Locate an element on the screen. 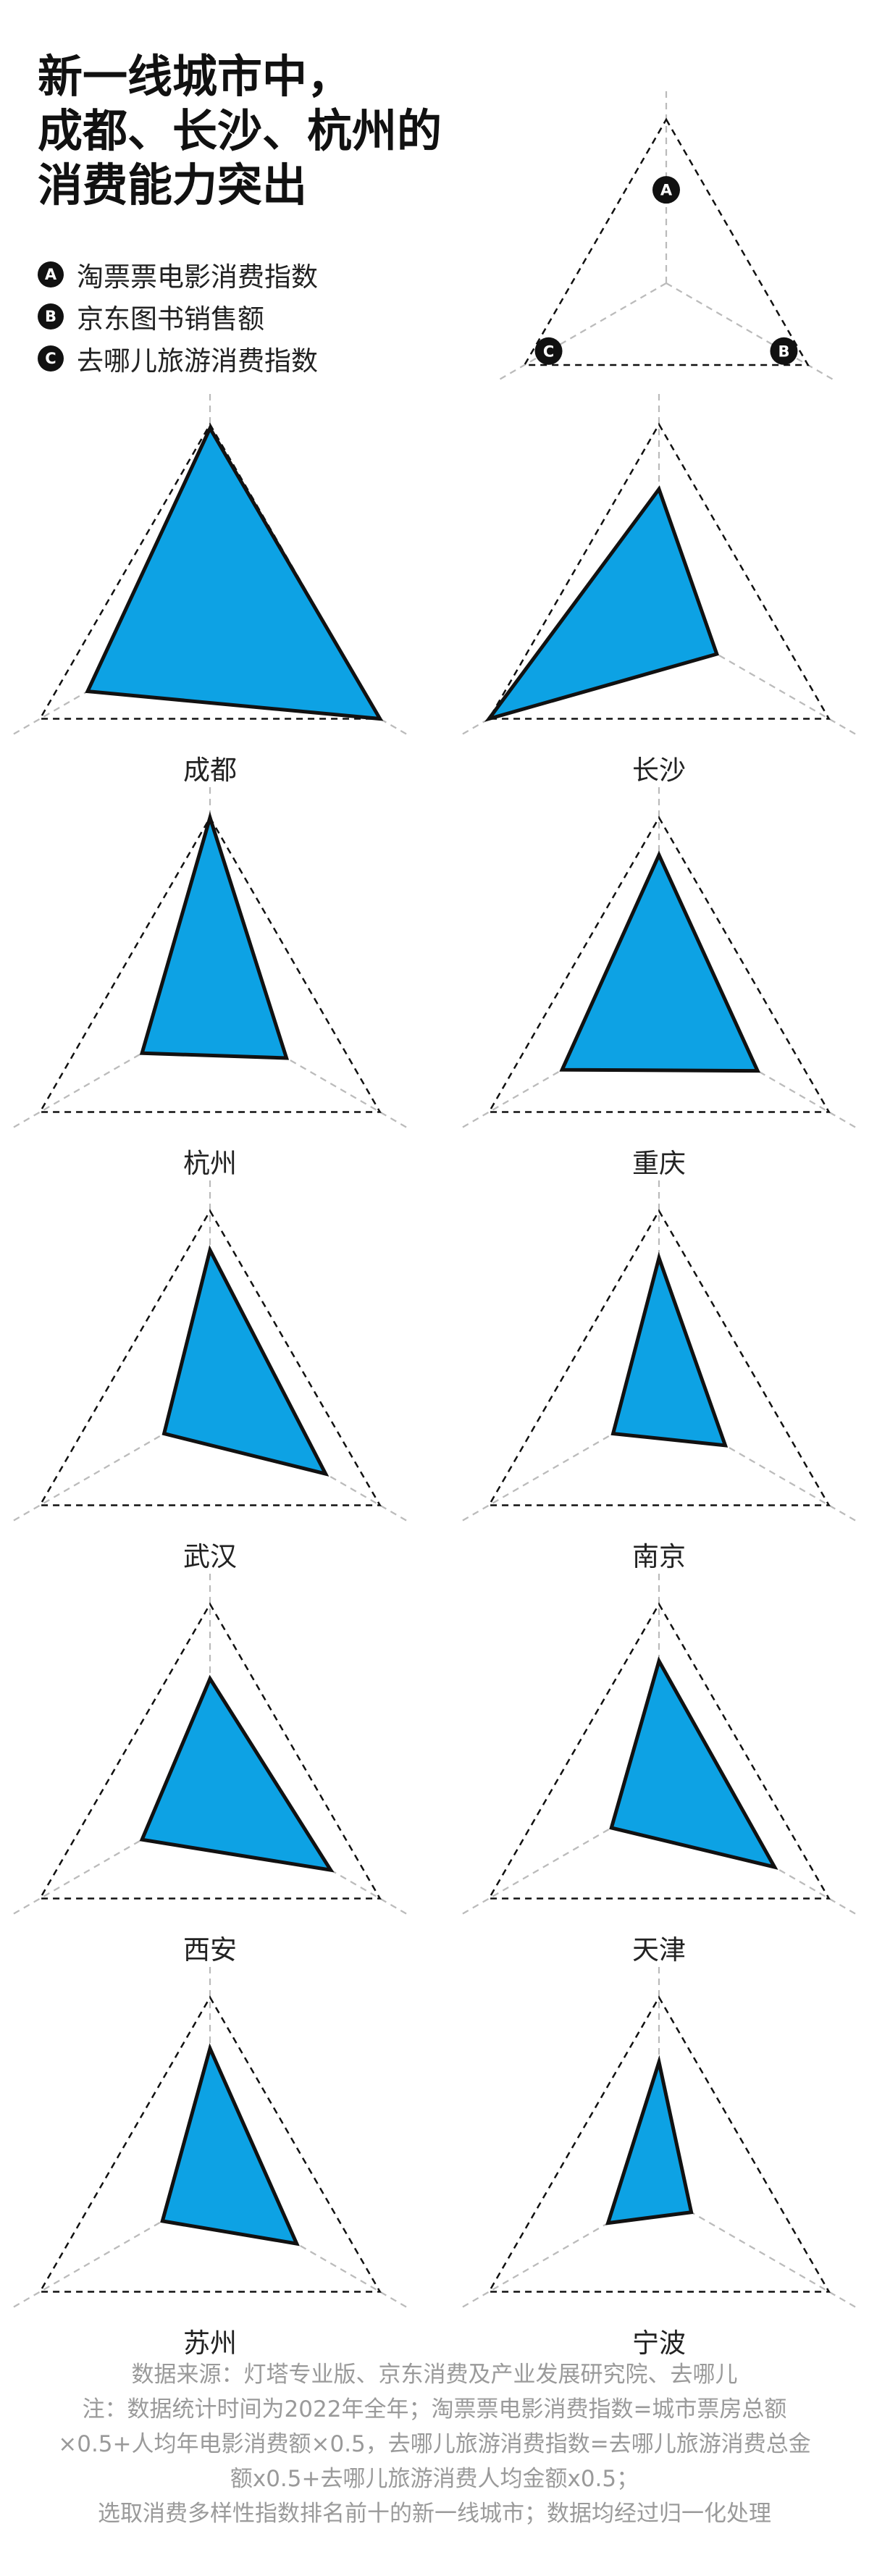 The width and height of the screenshot is (869, 2576). legend-label-a: 淘票票电影消费指数 is located at coordinates (197, 277).